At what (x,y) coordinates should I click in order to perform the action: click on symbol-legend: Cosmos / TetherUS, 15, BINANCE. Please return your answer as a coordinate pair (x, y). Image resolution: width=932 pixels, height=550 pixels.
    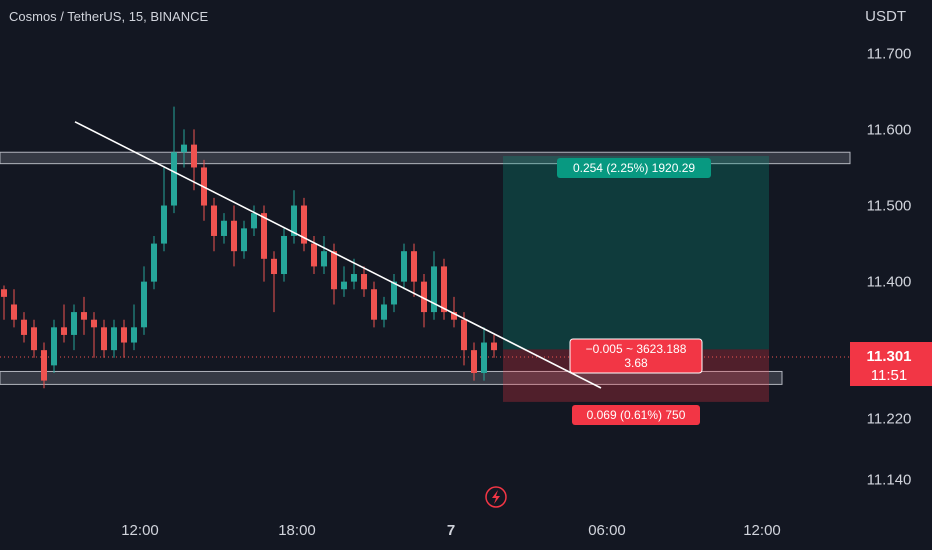
    Looking at the image, I should click on (109, 16).